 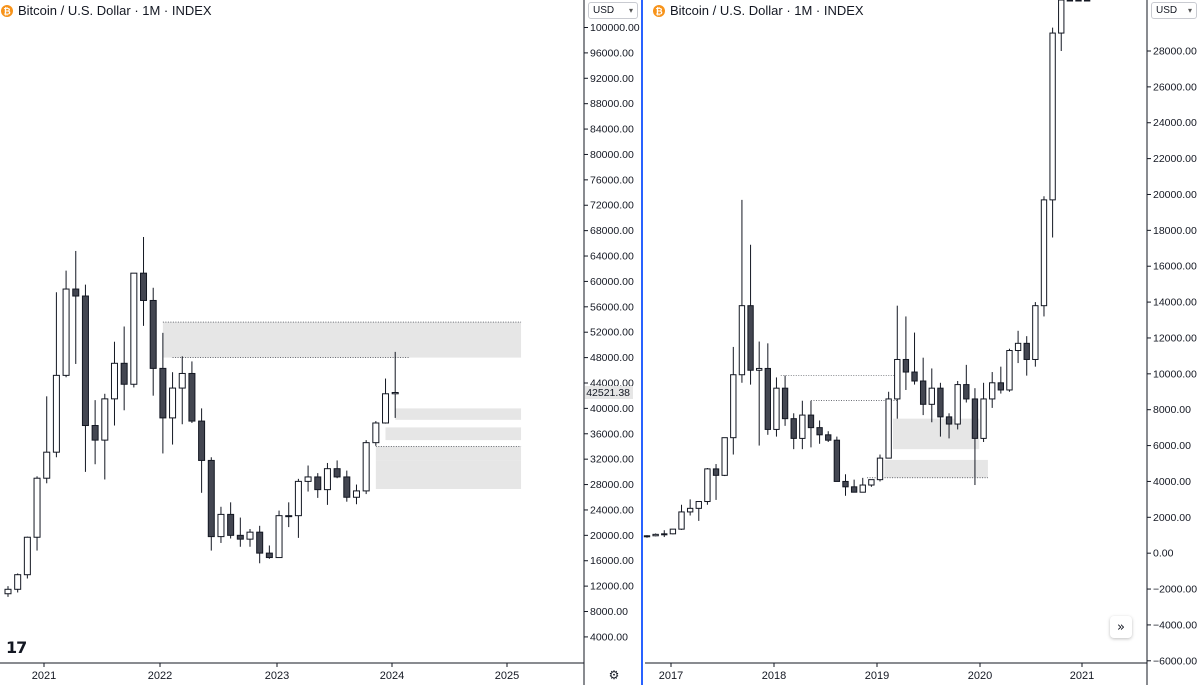 I want to click on tradingview-logo: 17, so click(x=16, y=647).